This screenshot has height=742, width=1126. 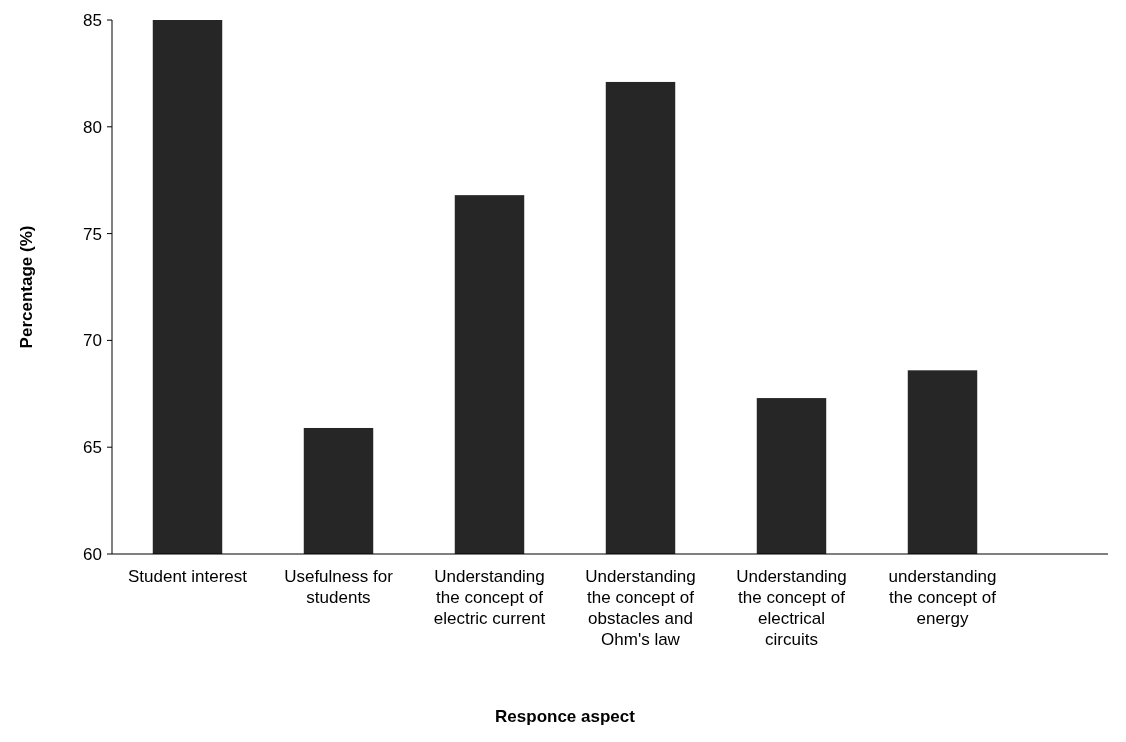 I want to click on x-tick-label: Student interest, so click(x=187, y=576).